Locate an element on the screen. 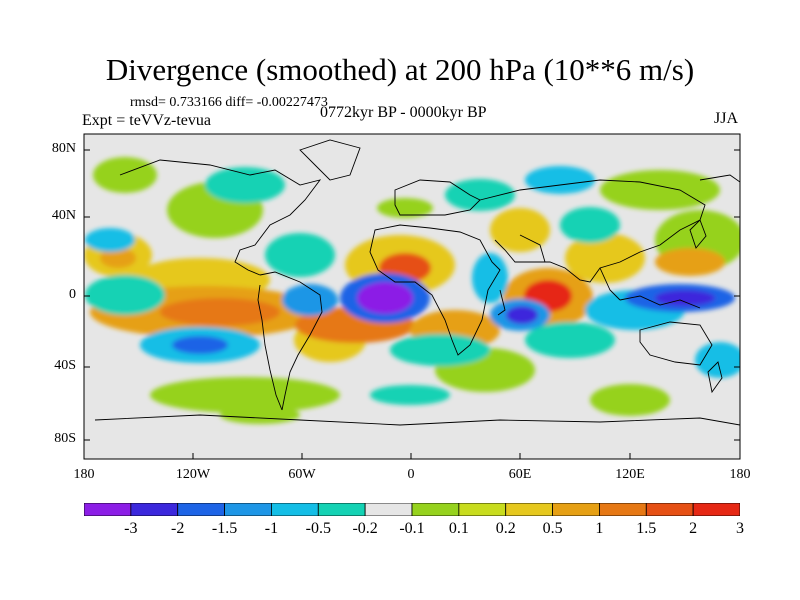  period-label: 0772kyr BP - 0000kyr BP is located at coordinates (403, 112).